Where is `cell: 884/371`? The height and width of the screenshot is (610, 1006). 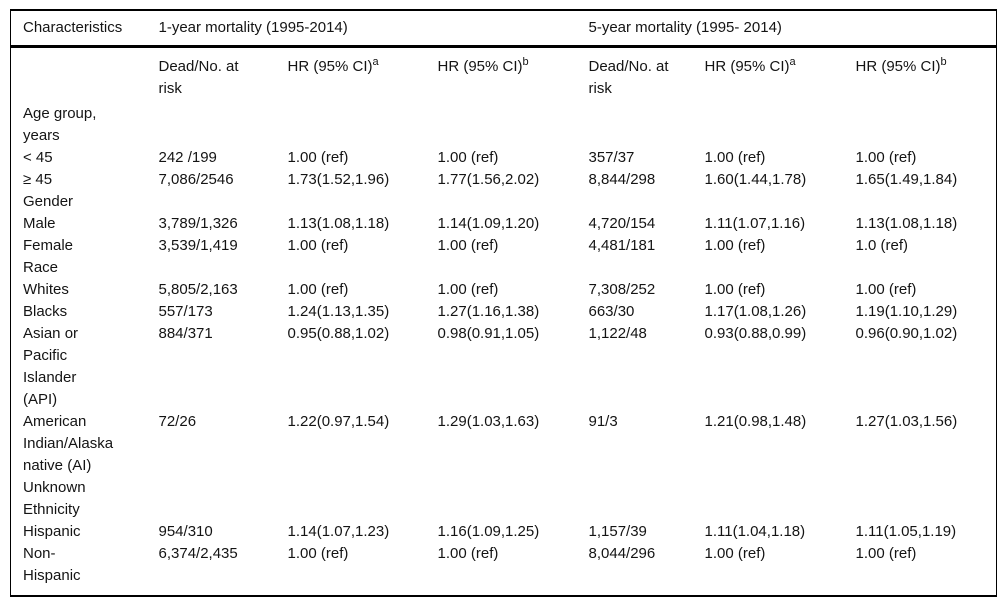
cell: 884/371 is located at coordinates (185, 333).